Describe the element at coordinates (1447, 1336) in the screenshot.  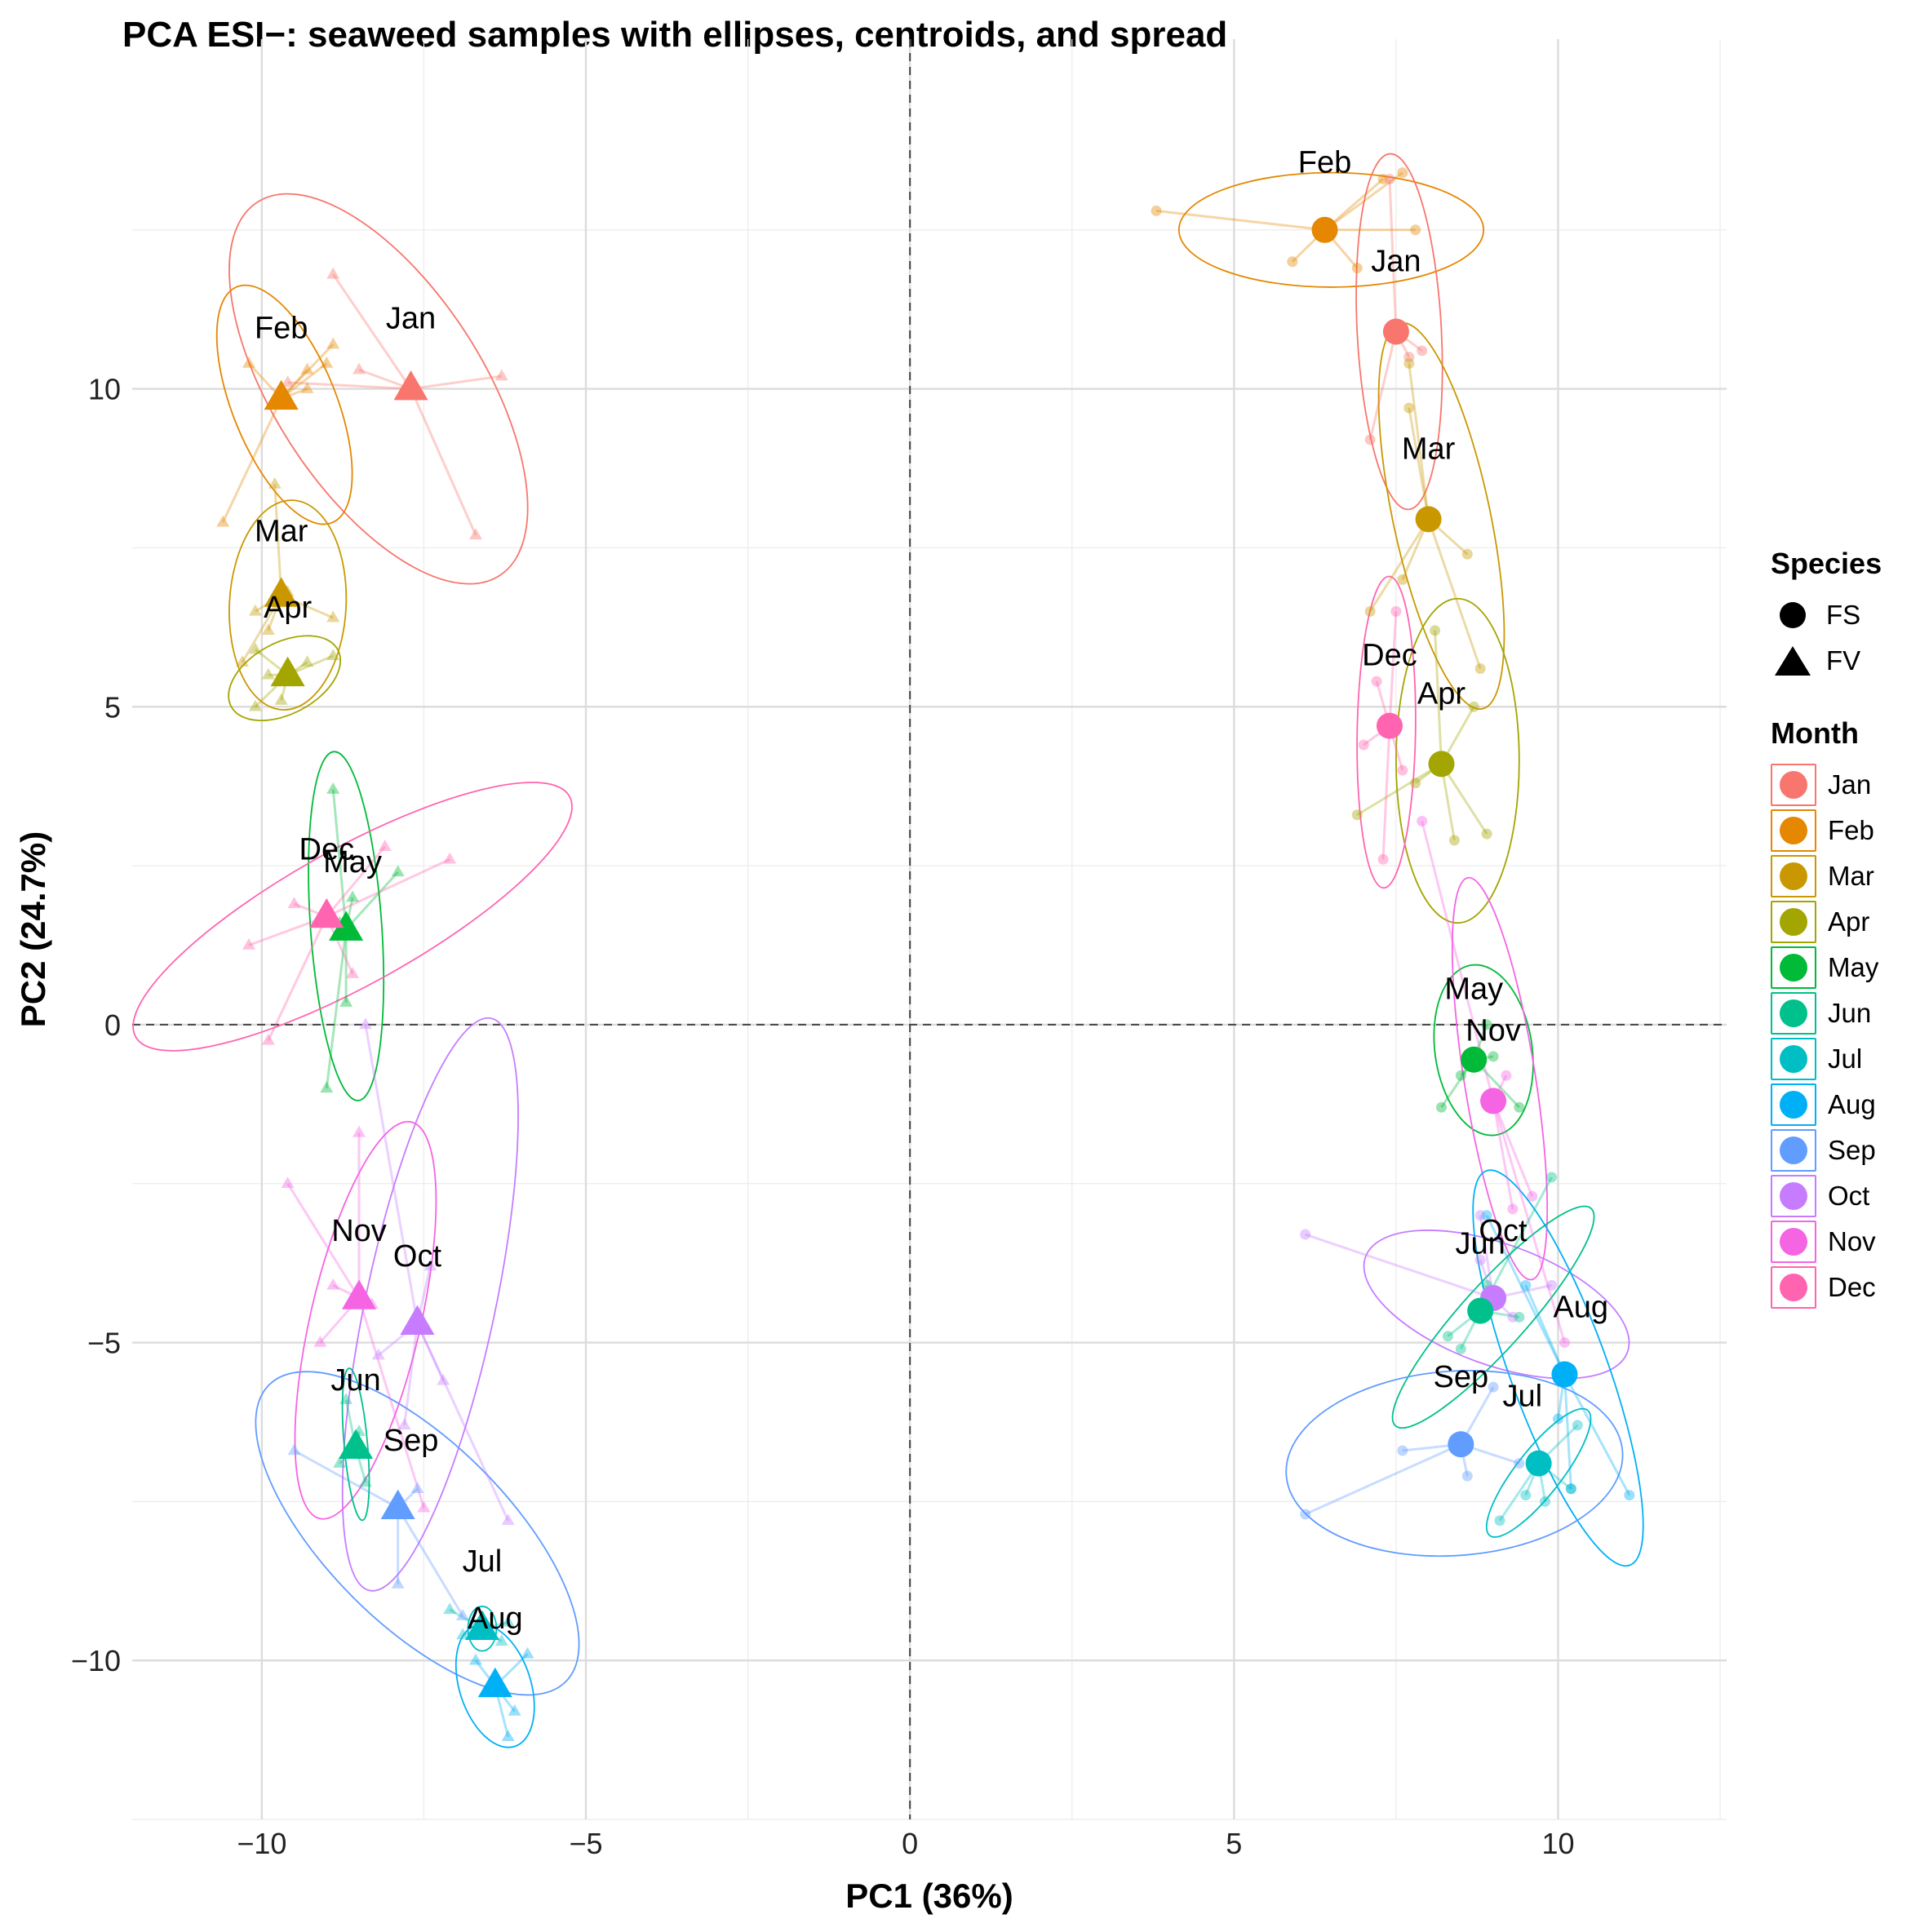
I see `sample-point-jun-fs` at that location.